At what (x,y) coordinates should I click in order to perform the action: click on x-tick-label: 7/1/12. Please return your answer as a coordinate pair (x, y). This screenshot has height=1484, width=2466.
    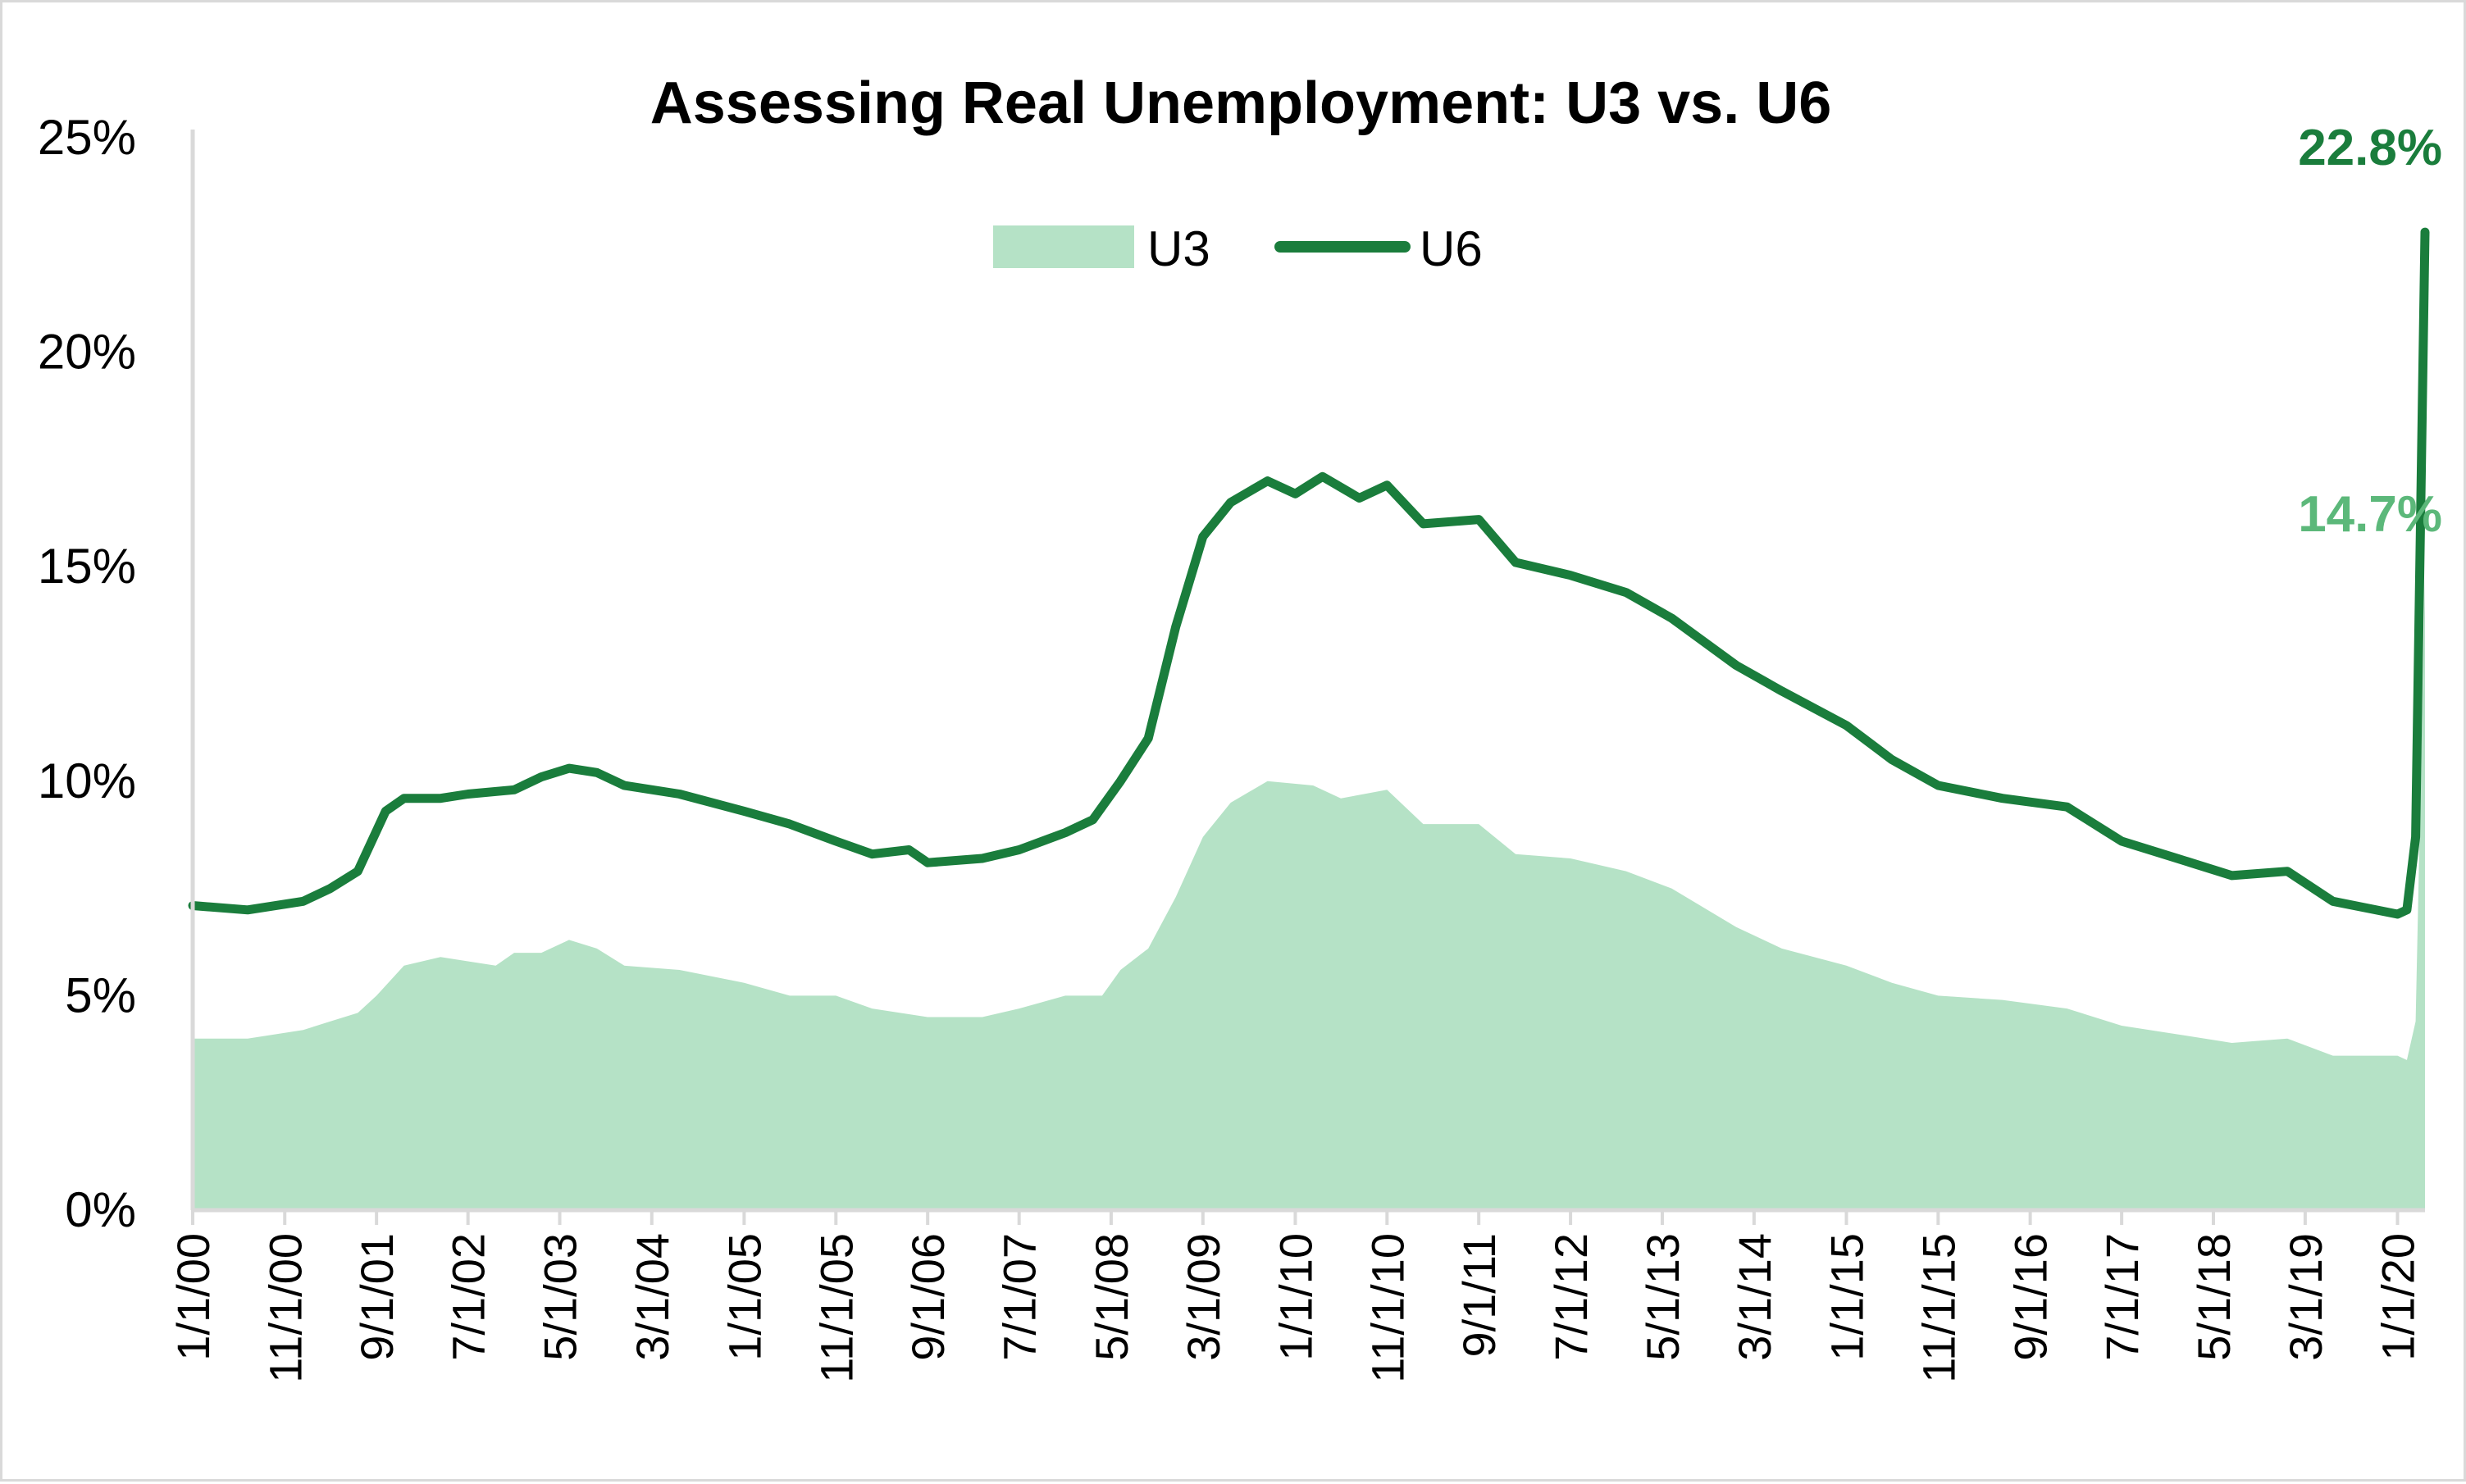
    Looking at the image, I should click on (1571, 1297).